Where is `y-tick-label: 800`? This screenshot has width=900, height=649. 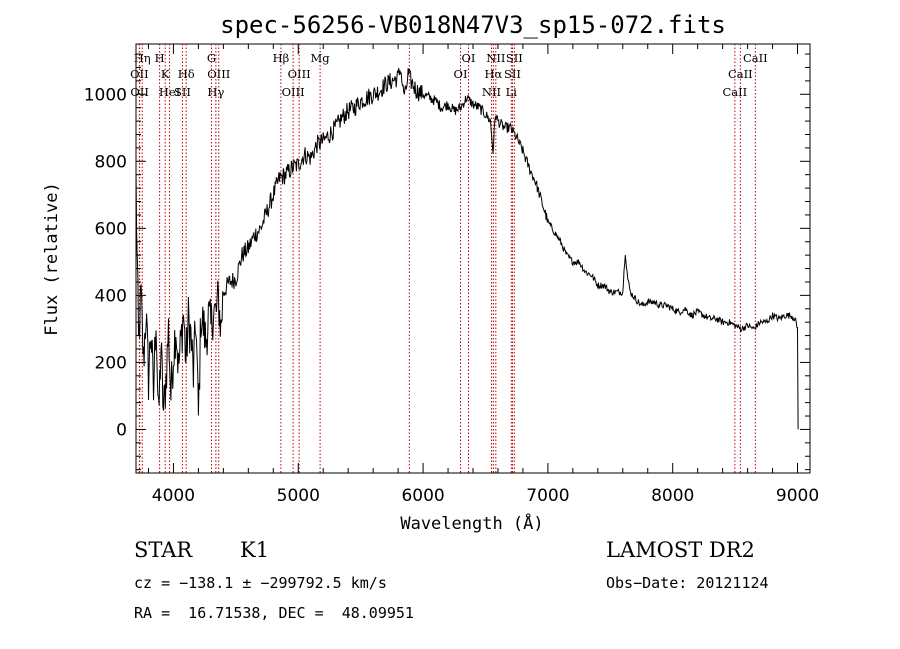 y-tick-label: 800 is located at coordinates (111, 162).